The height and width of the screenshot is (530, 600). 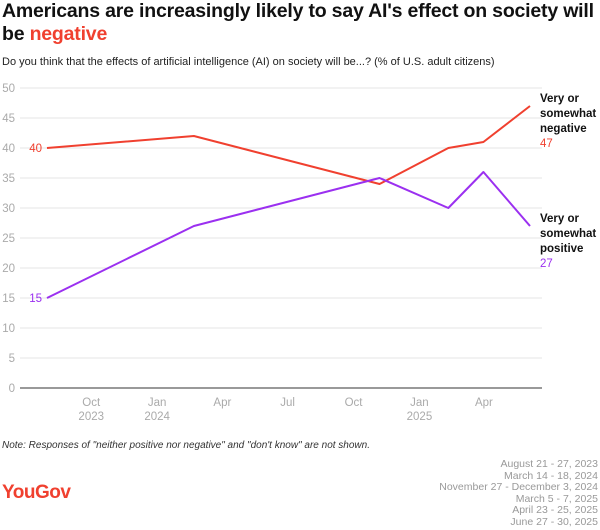 What do you see at coordinates (8, 179) in the screenshot?
I see `y-tick-label: 35` at bounding box center [8, 179].